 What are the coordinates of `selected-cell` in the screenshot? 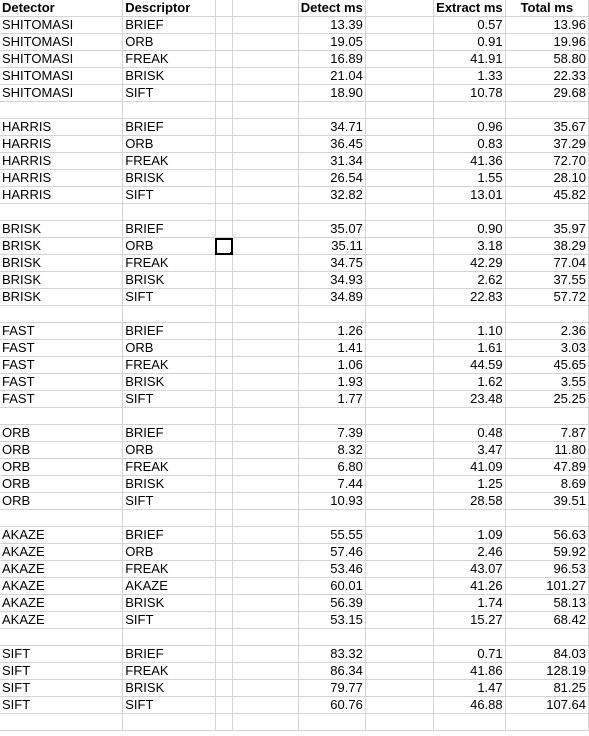 It's located at (224, 246).